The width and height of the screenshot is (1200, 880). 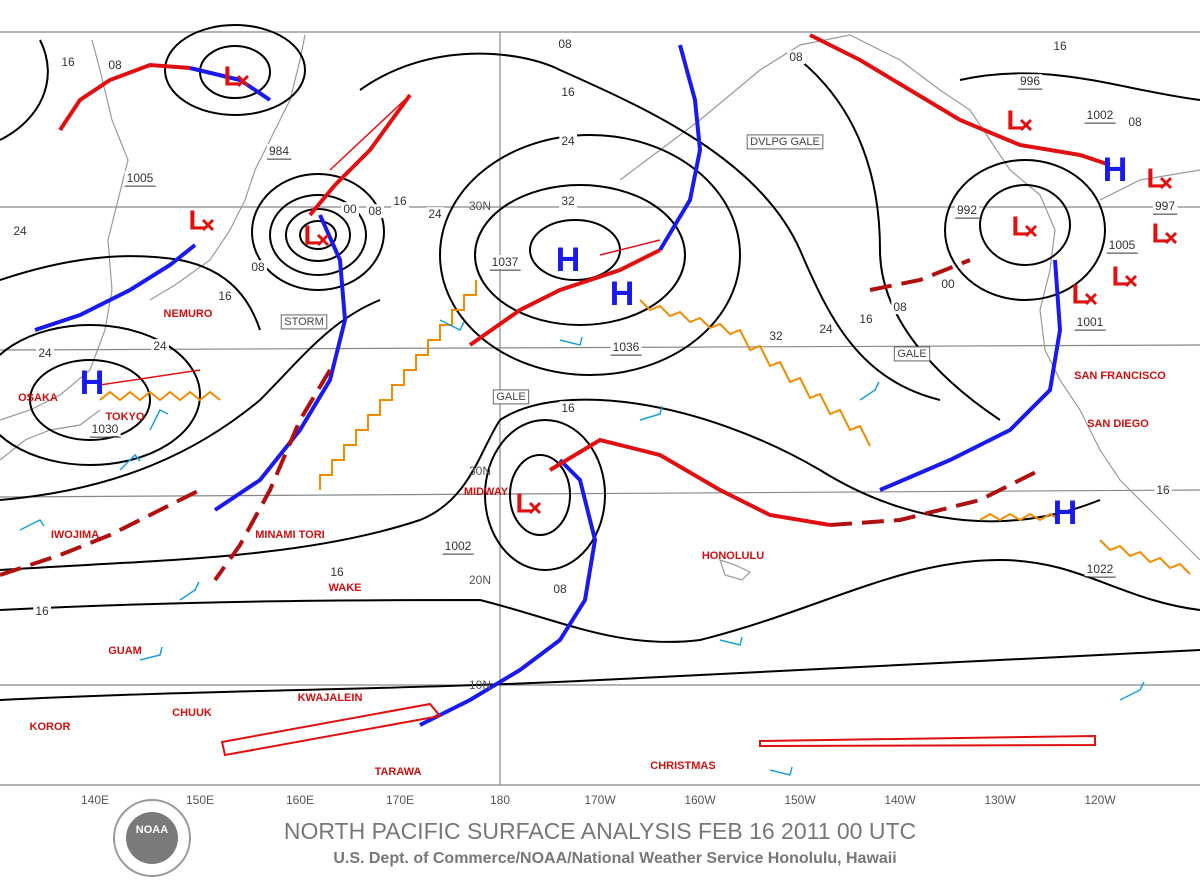 I want to click on place-label: CHUUK, so click(x=192, y=713).